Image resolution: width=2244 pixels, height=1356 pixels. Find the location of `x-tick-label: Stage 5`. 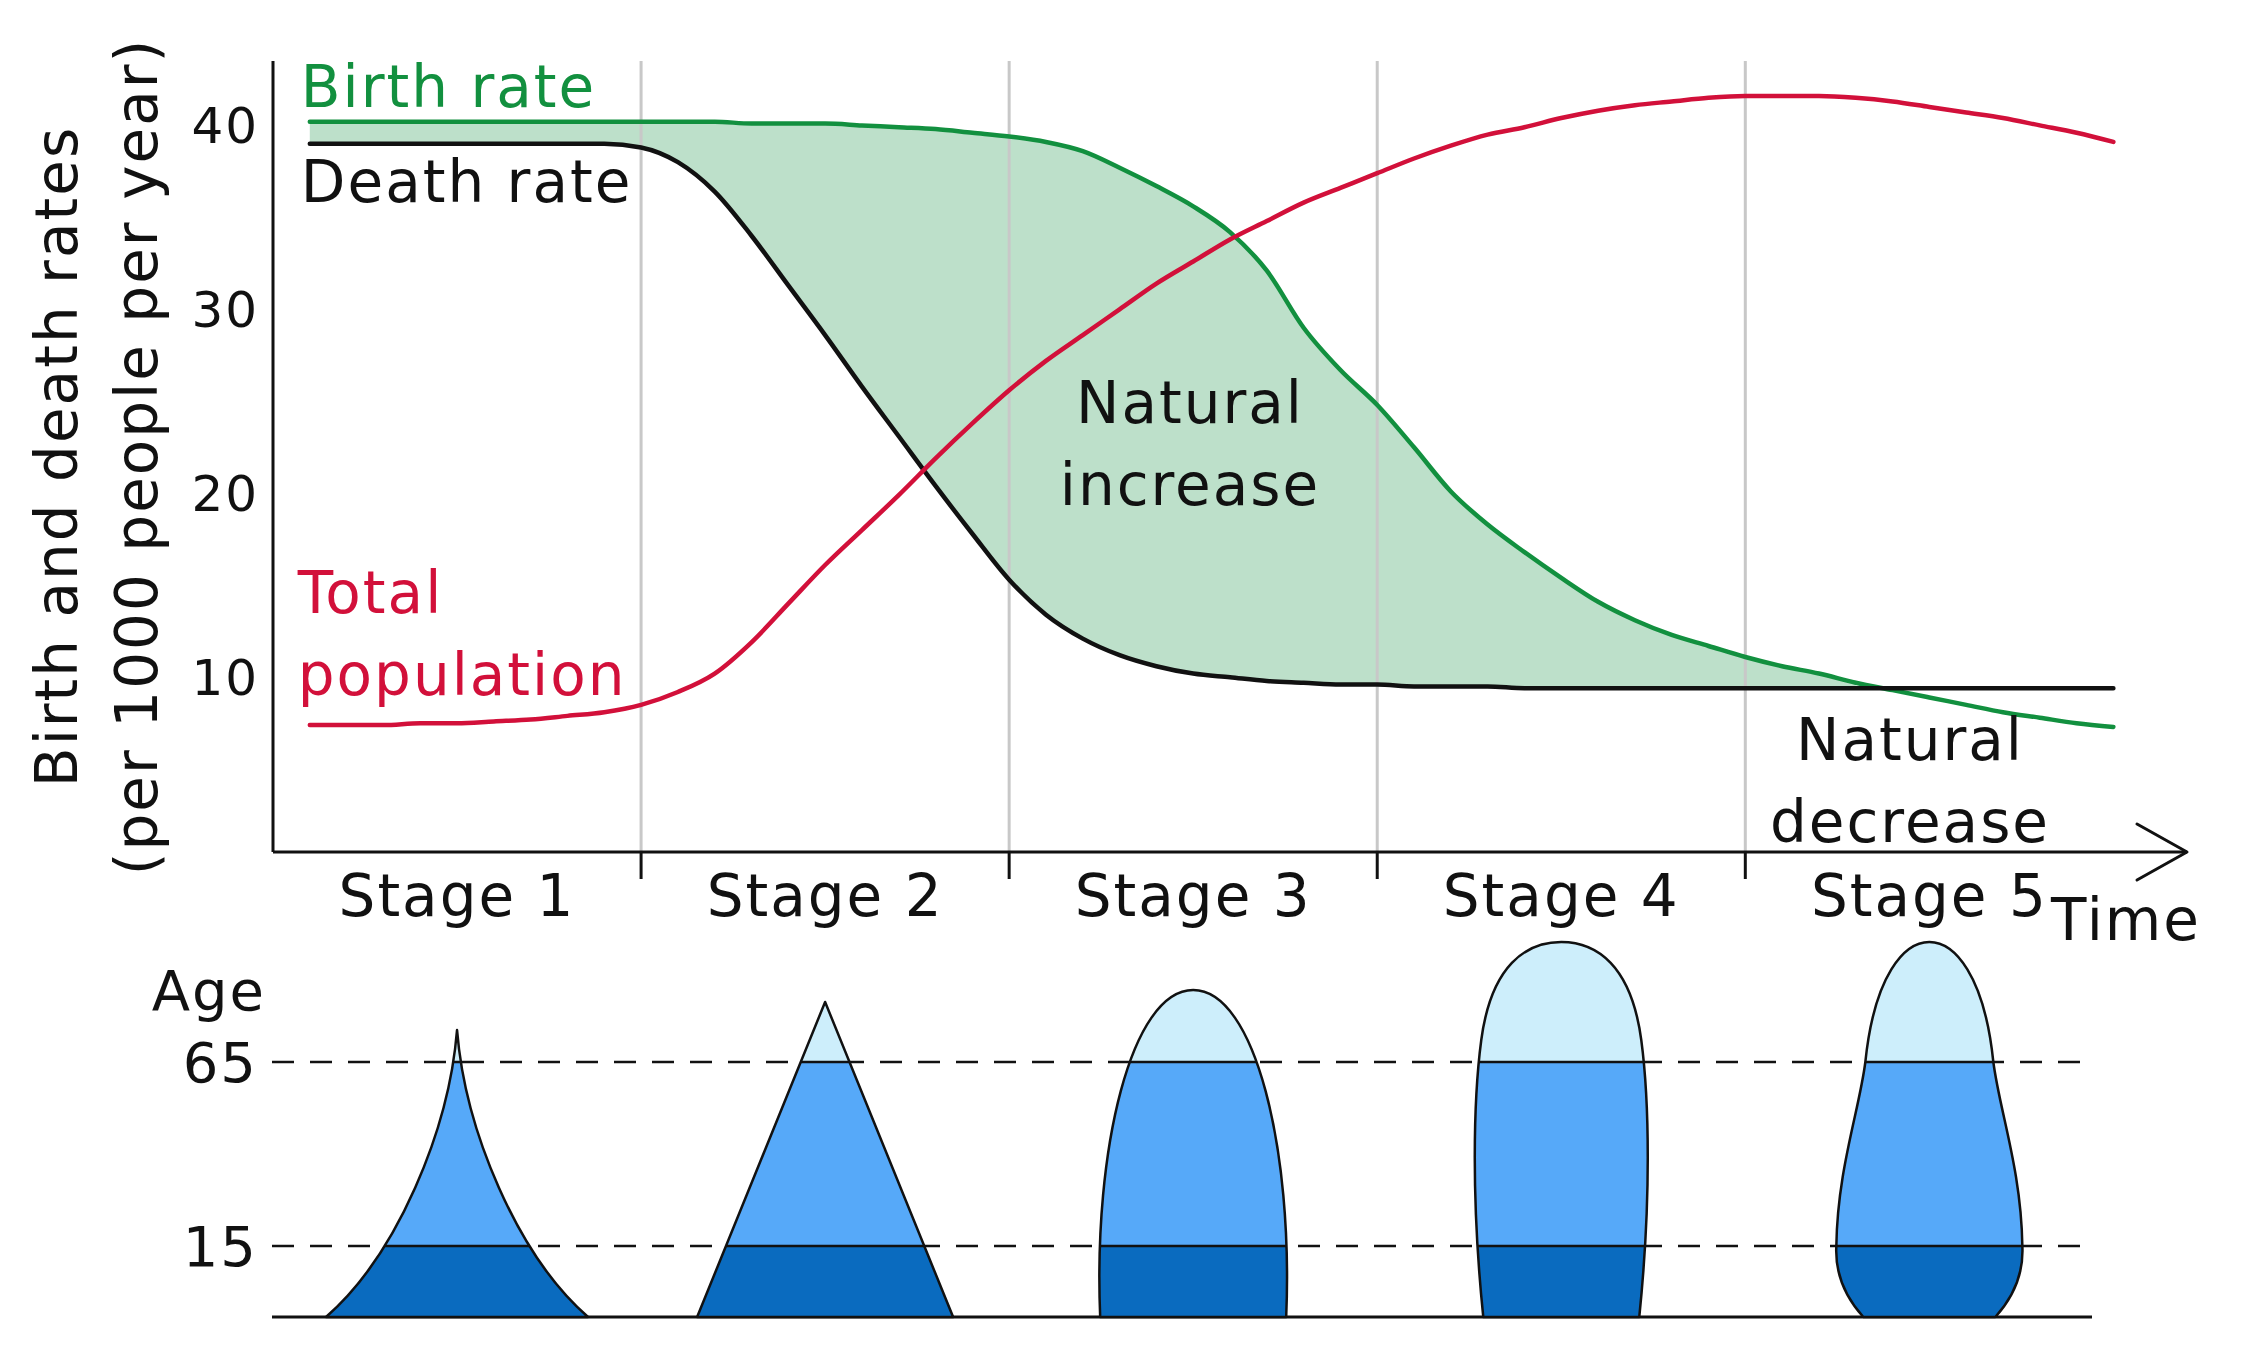

x-tick-label: Stage 5 is located at coordinates (1929, 896).